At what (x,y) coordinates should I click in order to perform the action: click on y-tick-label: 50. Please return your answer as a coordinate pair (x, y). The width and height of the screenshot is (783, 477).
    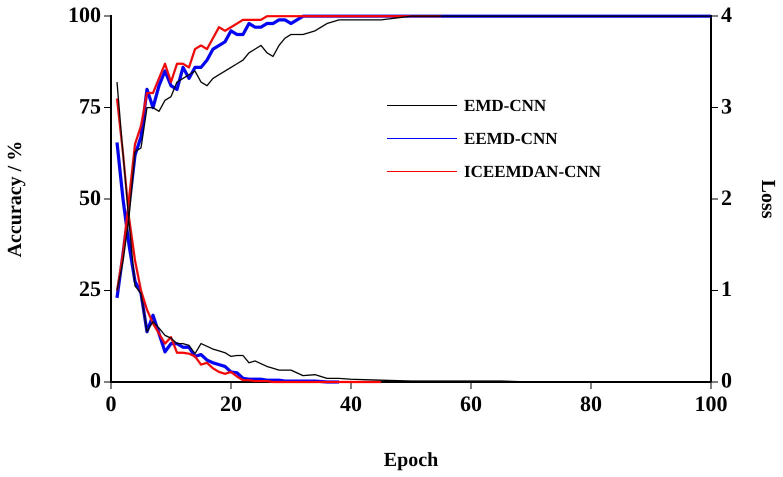
    Looking at the image, I should click on (90, 197).